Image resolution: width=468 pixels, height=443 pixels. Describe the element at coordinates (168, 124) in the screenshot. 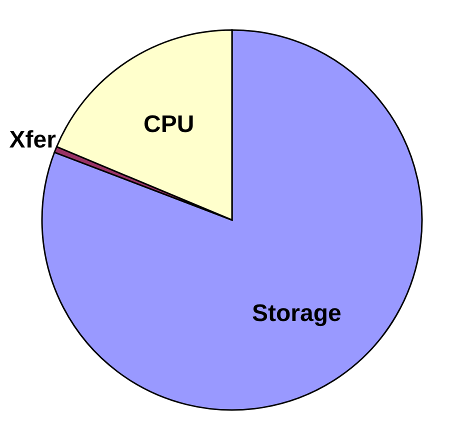

I see `slice-label: CPU` at that location.